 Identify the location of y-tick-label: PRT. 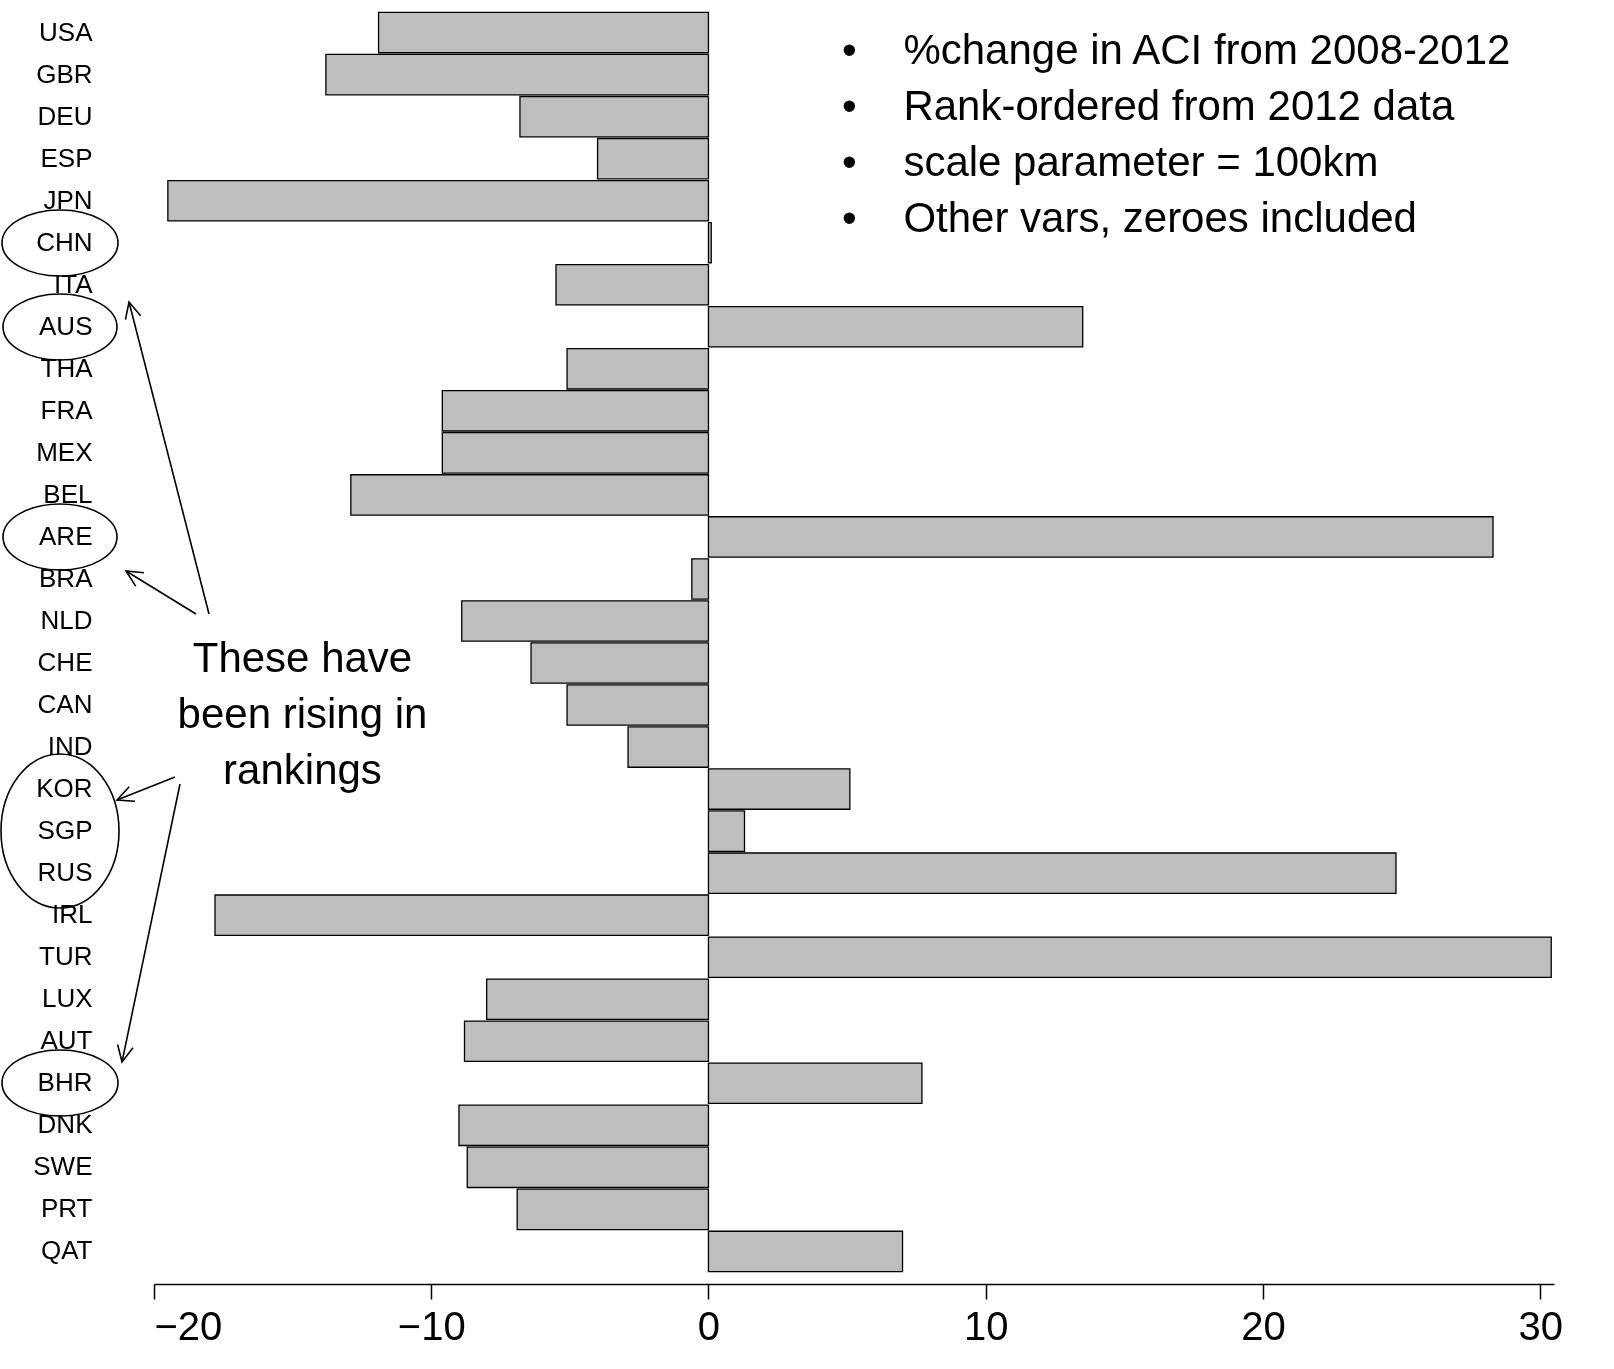
(66, 1208).